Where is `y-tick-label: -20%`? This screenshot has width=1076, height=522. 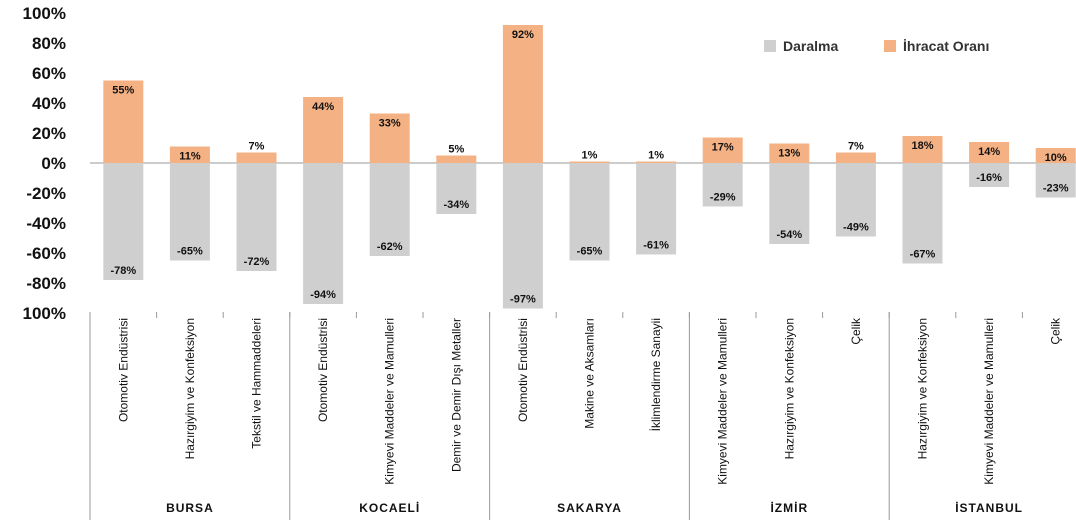 y-tick-label: -20% is located at coordinates (46, 193).